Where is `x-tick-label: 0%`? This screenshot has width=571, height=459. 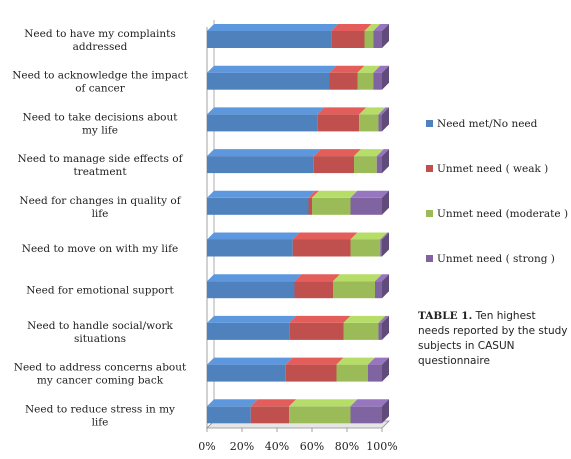 x-tick-label: 0% is located at coordinates (206, 446).